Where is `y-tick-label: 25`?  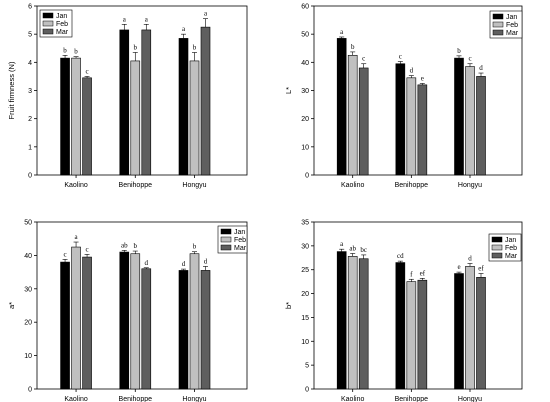 y-tick-label: 25 is located at coordinates (305, 270).